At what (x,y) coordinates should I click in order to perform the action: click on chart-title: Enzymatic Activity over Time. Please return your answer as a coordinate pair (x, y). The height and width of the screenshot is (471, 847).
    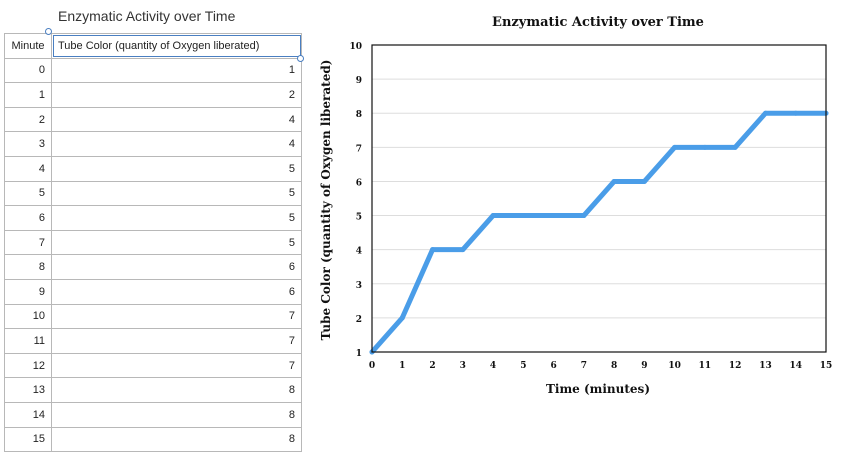
    Looking at the image, I should click on (598, 22).